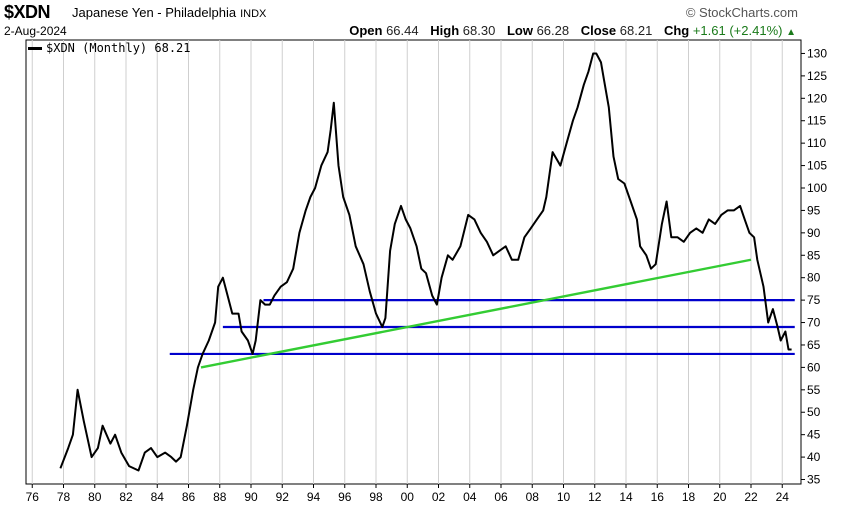 The height and width of the screenshot is (513, 848). Describe the element at coordinates (816, 143) in the screenshot. I see `y-tick-label: 110` at that location.